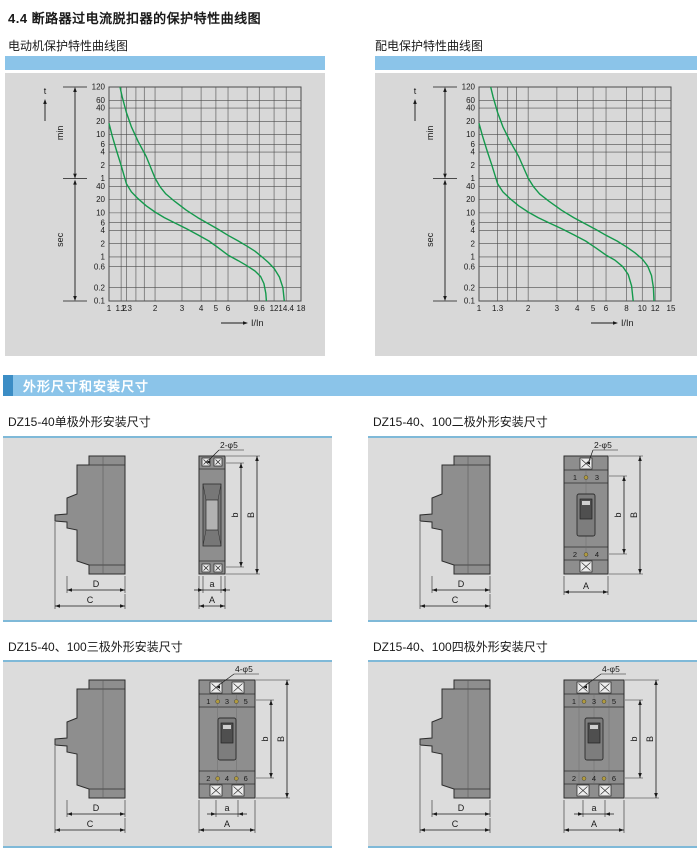 The height and width of the screenshot is (855, 700). What do you see at coordinates (469, 87) in the screenshot?
I see `y-tick-label: 120` at bounding box center [469, 87].